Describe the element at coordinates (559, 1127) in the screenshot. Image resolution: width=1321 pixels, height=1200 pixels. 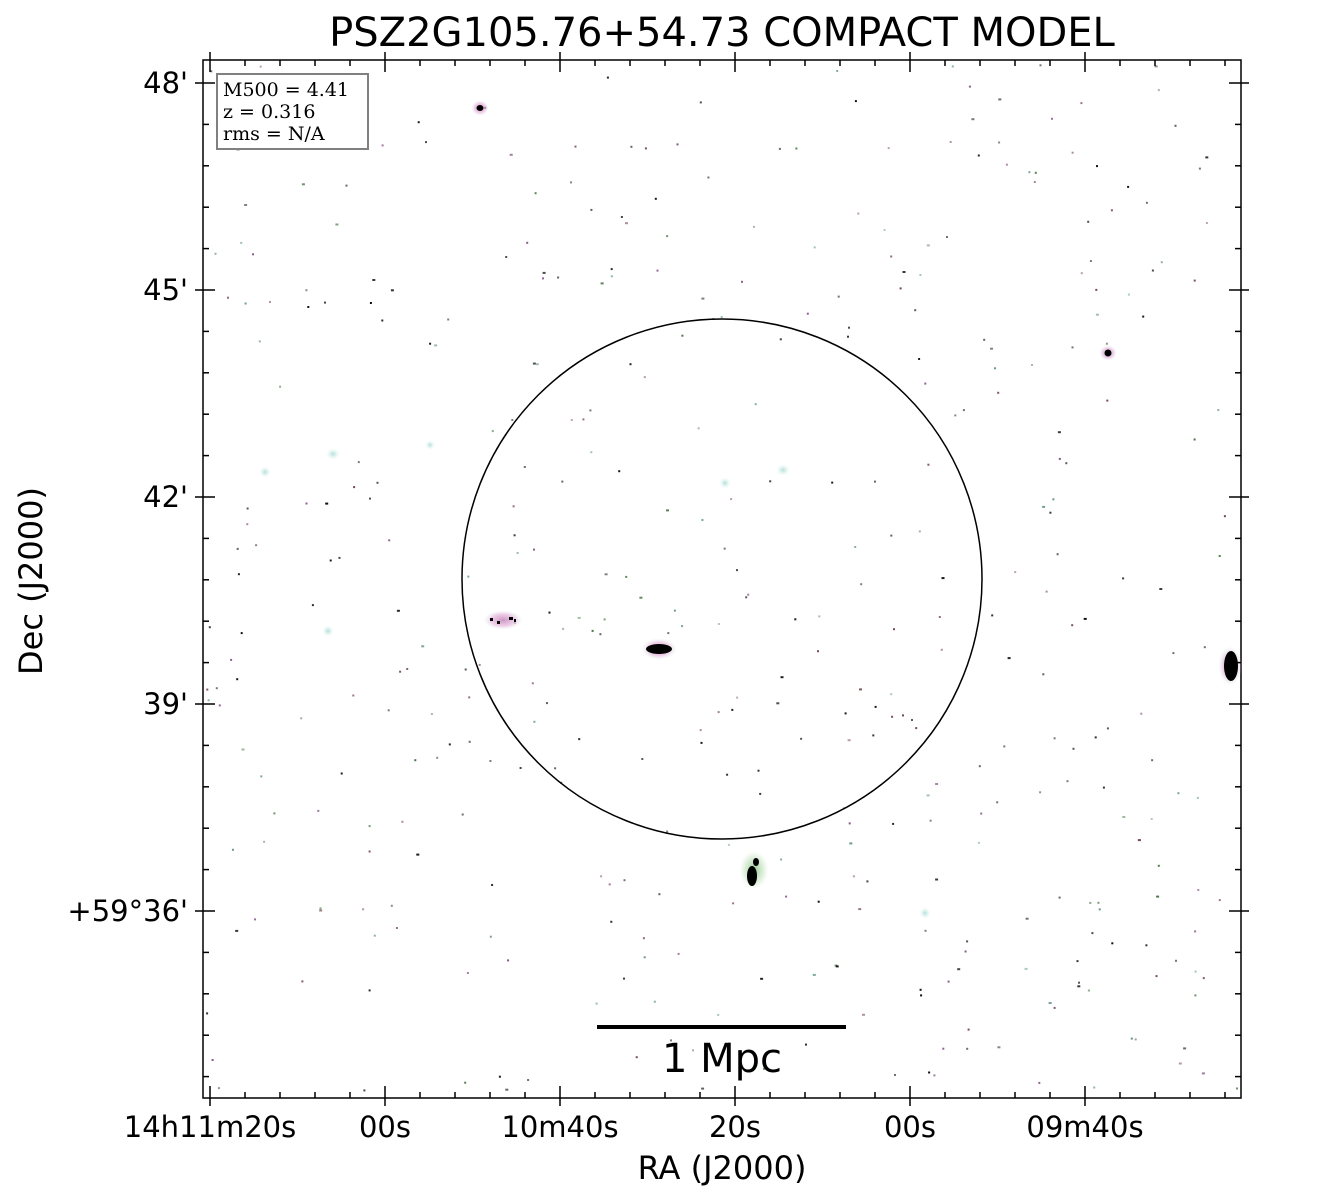
I see `x-tick-label: 10m40s` at that location.